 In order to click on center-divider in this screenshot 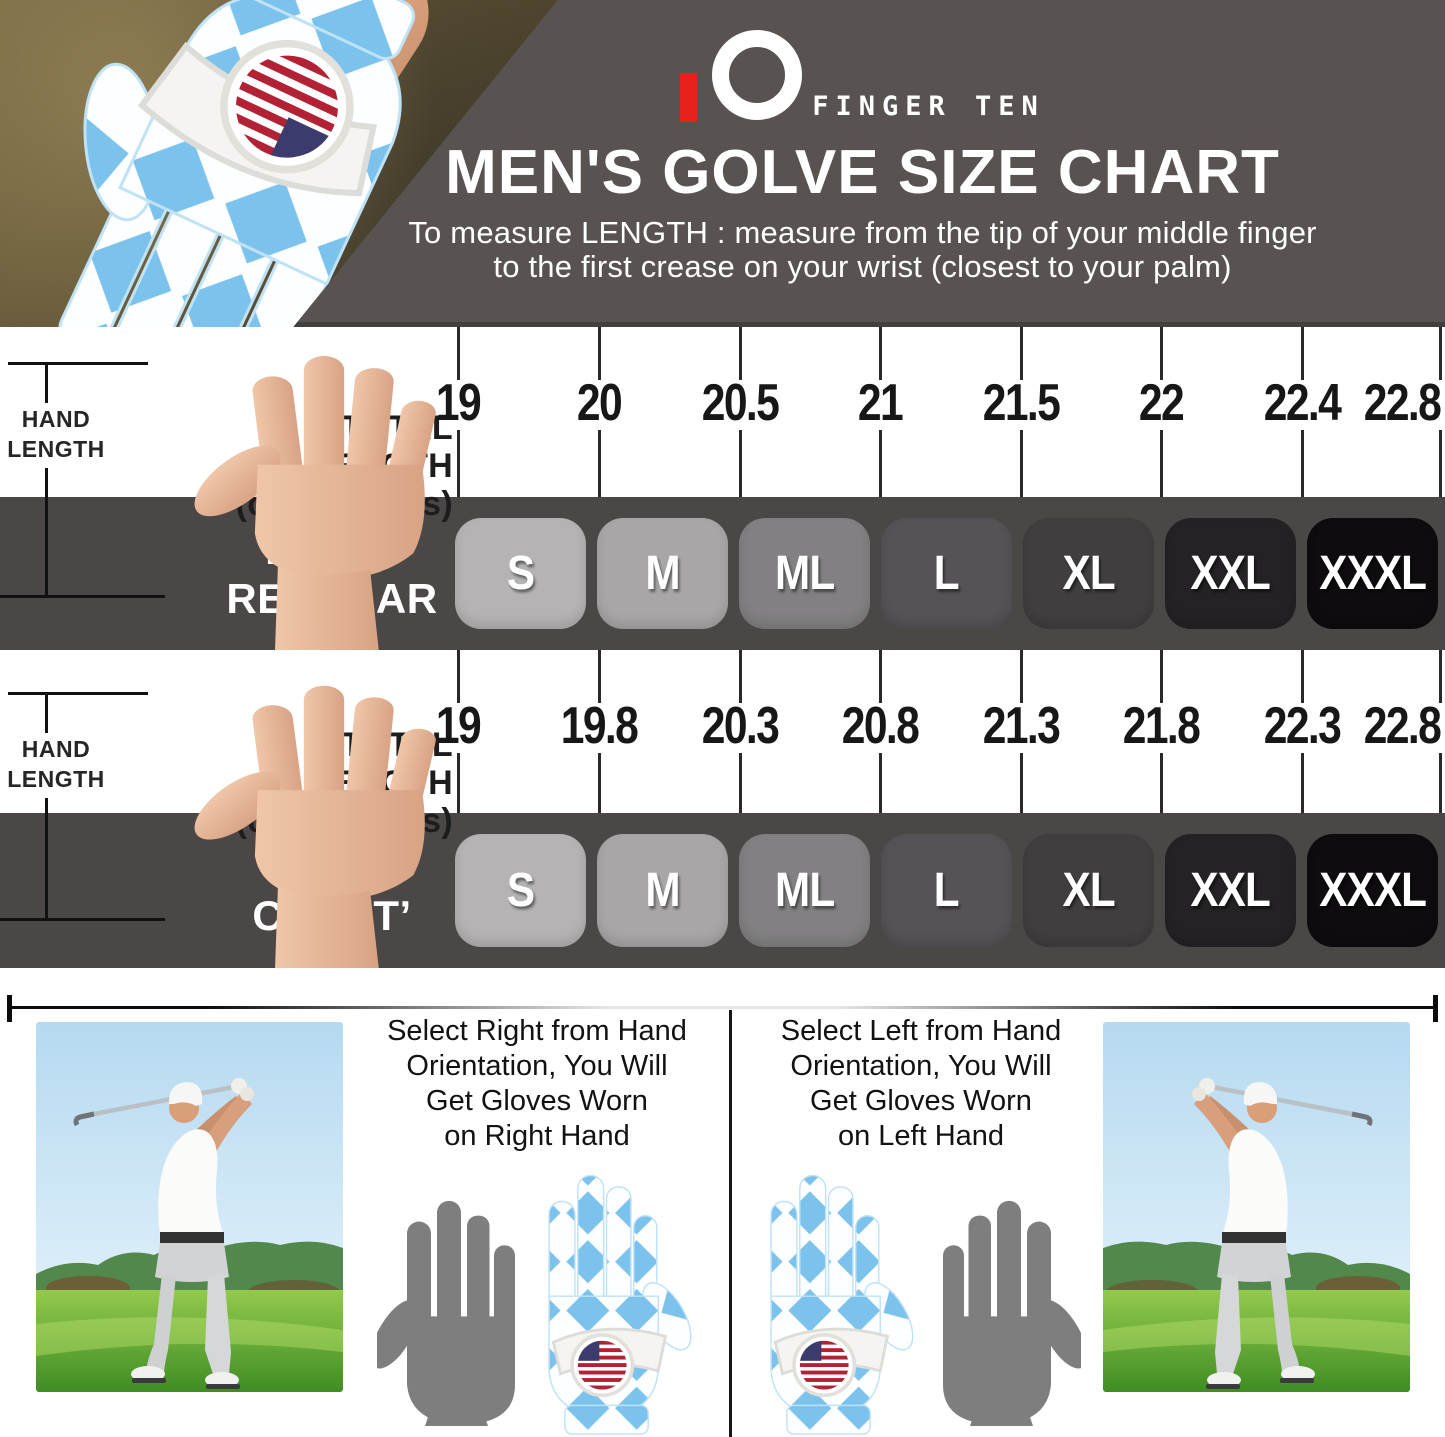, I will do `click(730, 1223)`.